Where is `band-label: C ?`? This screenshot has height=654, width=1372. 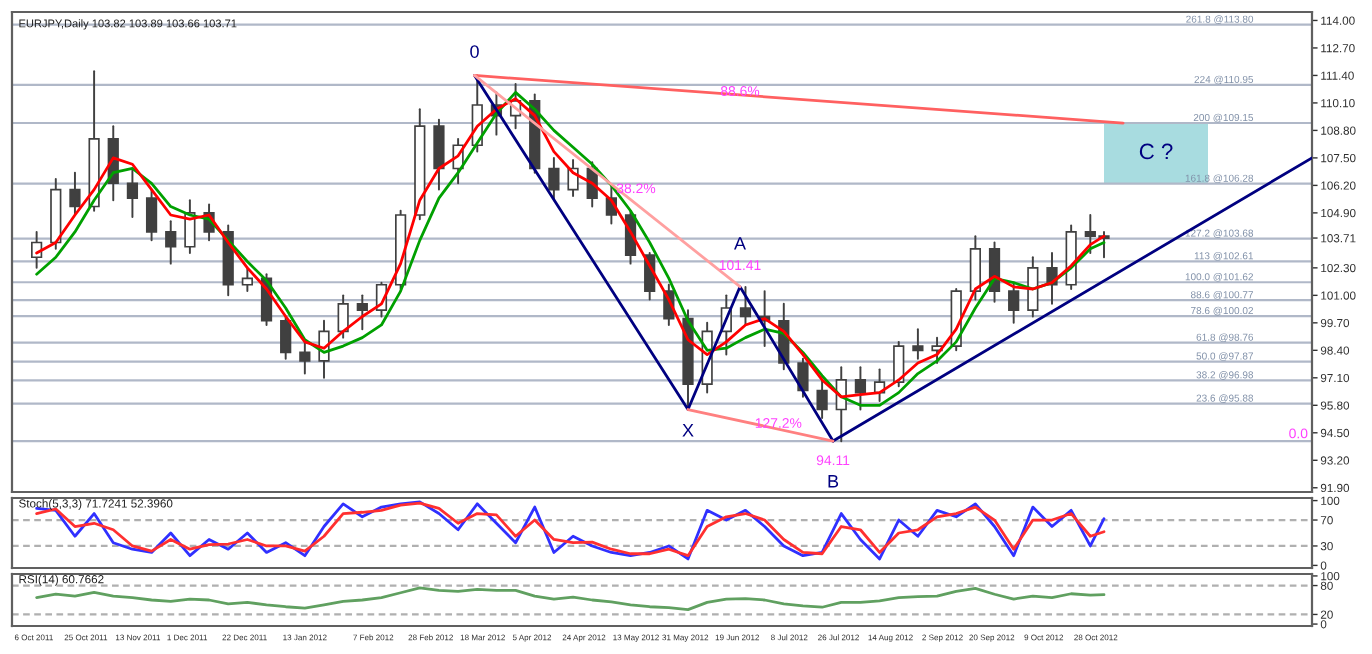 band-label: C ? is located at coordinates (1156, 151).